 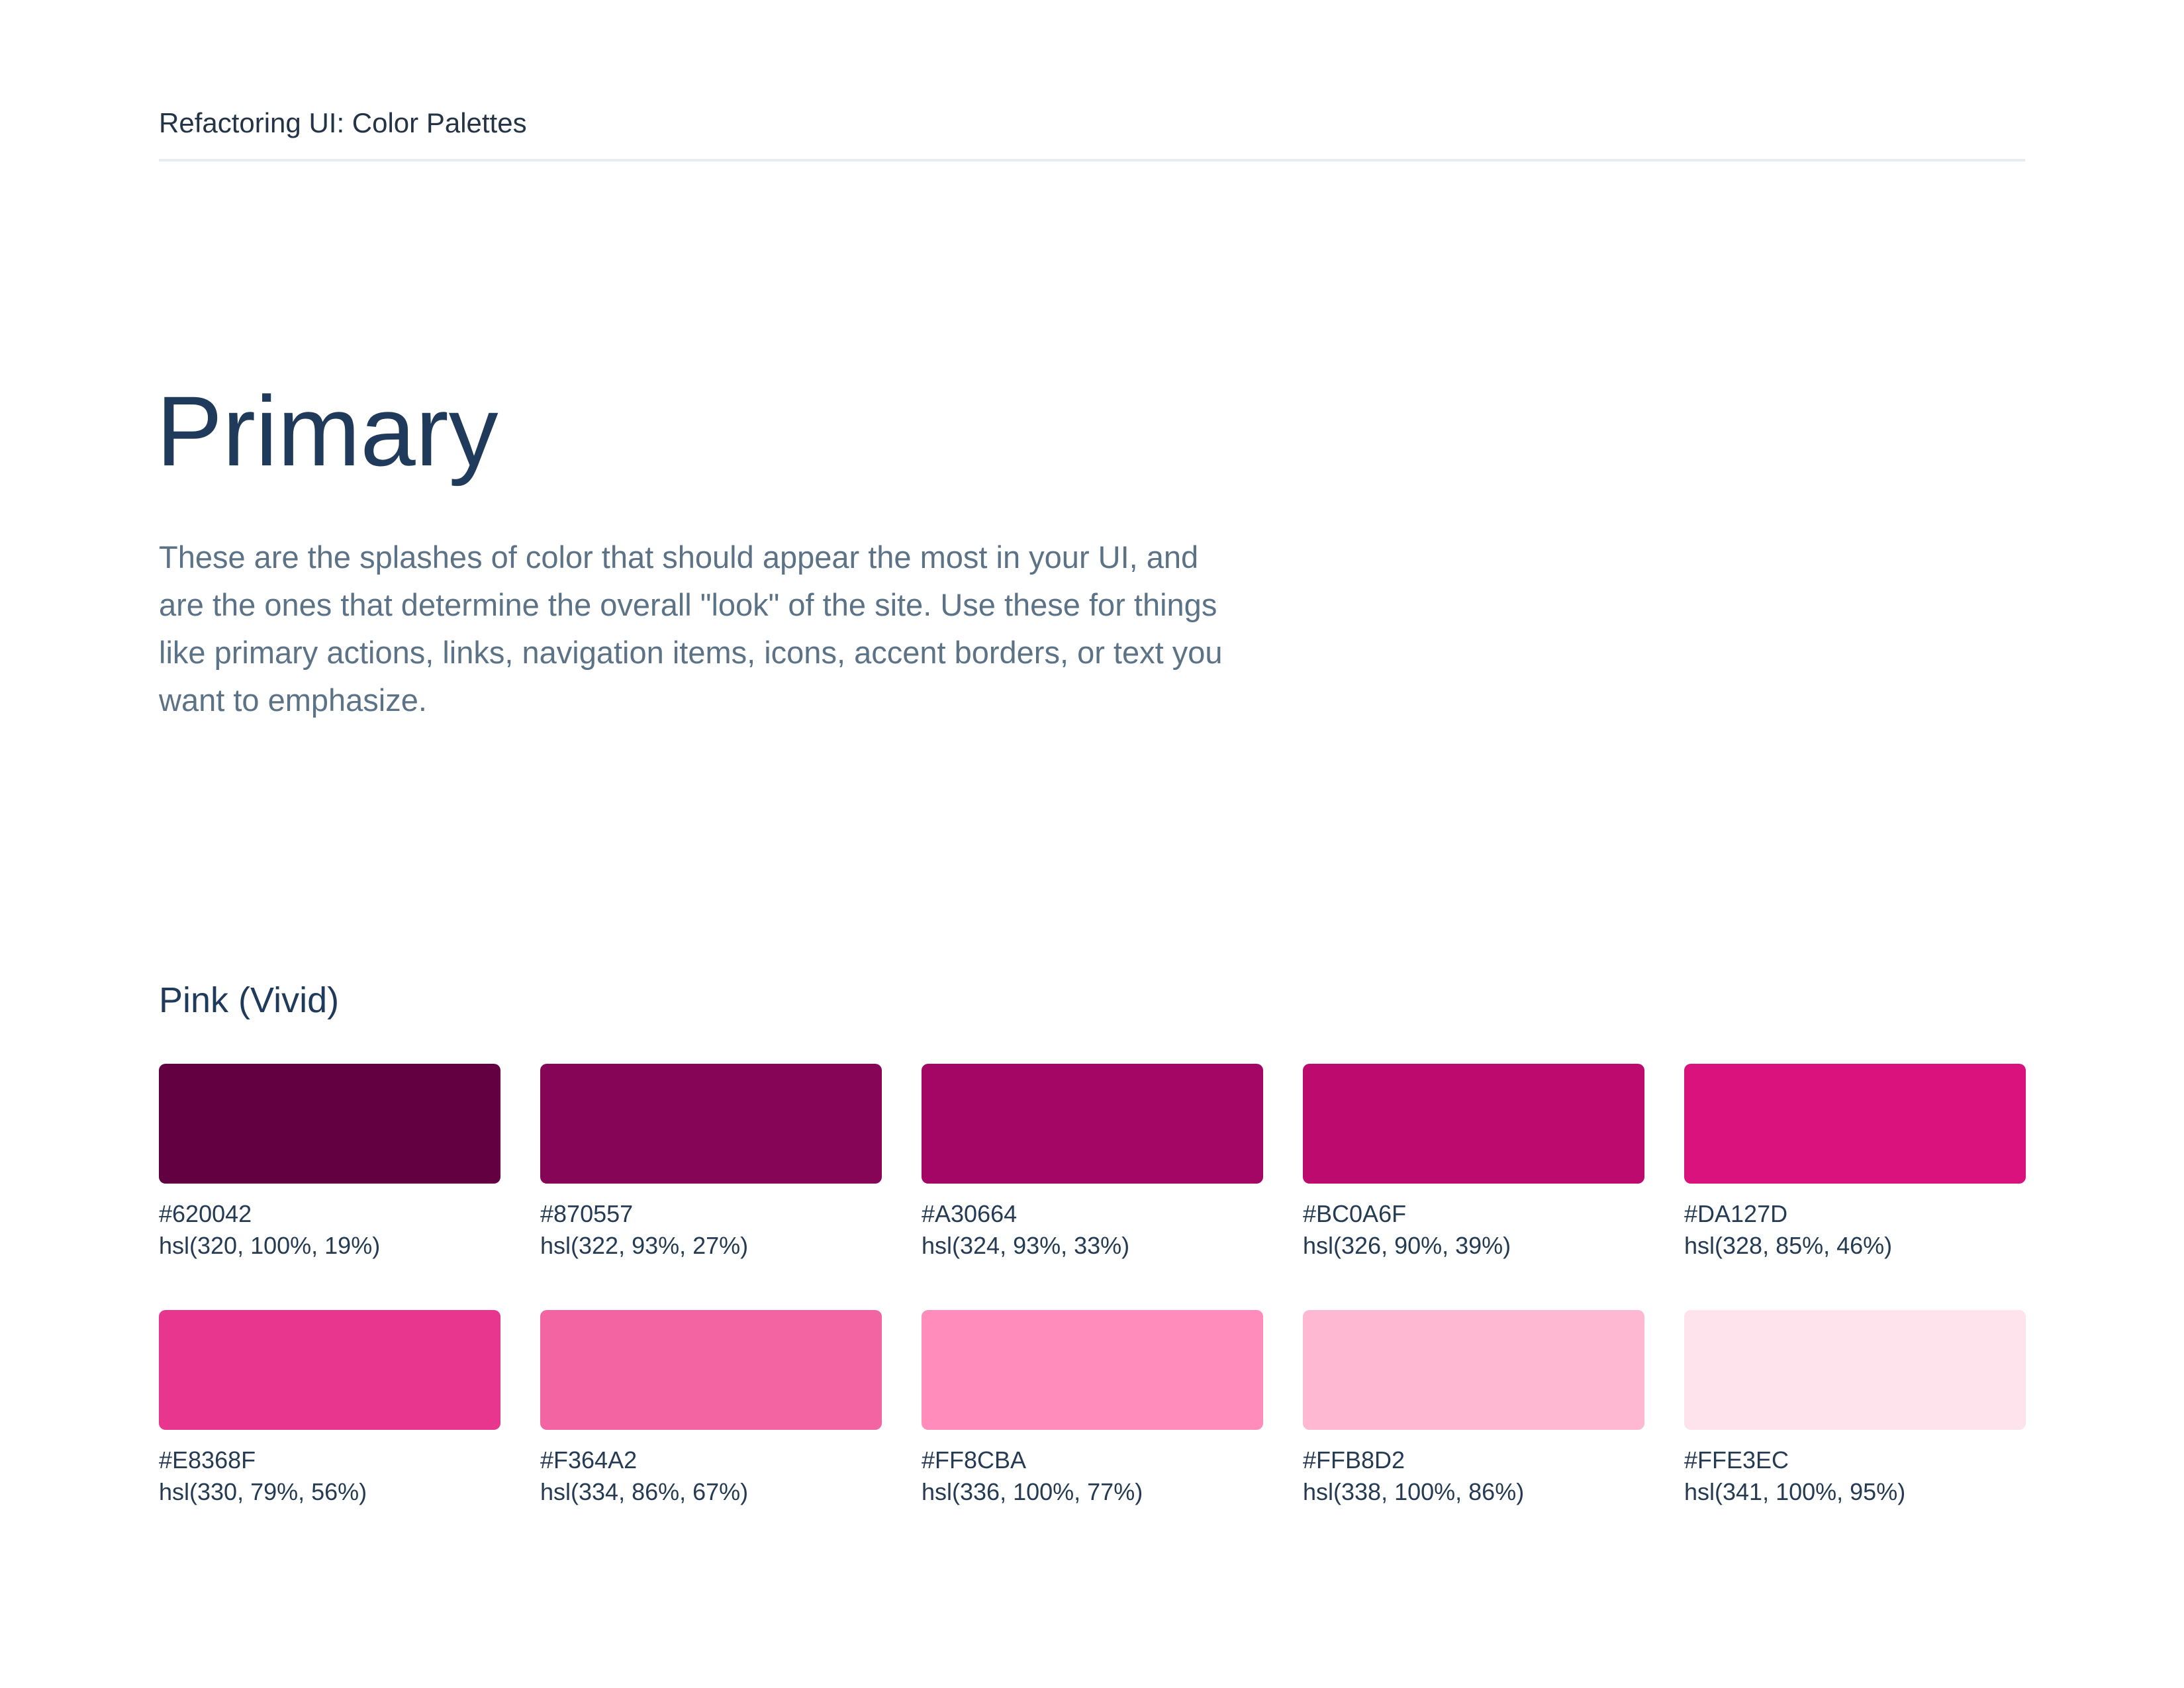 What do you see at coordinates (1354, 1460) in the screenshot?
I see `swatch-hex: #FFB8D2` at bounding box center [1354, 1460].